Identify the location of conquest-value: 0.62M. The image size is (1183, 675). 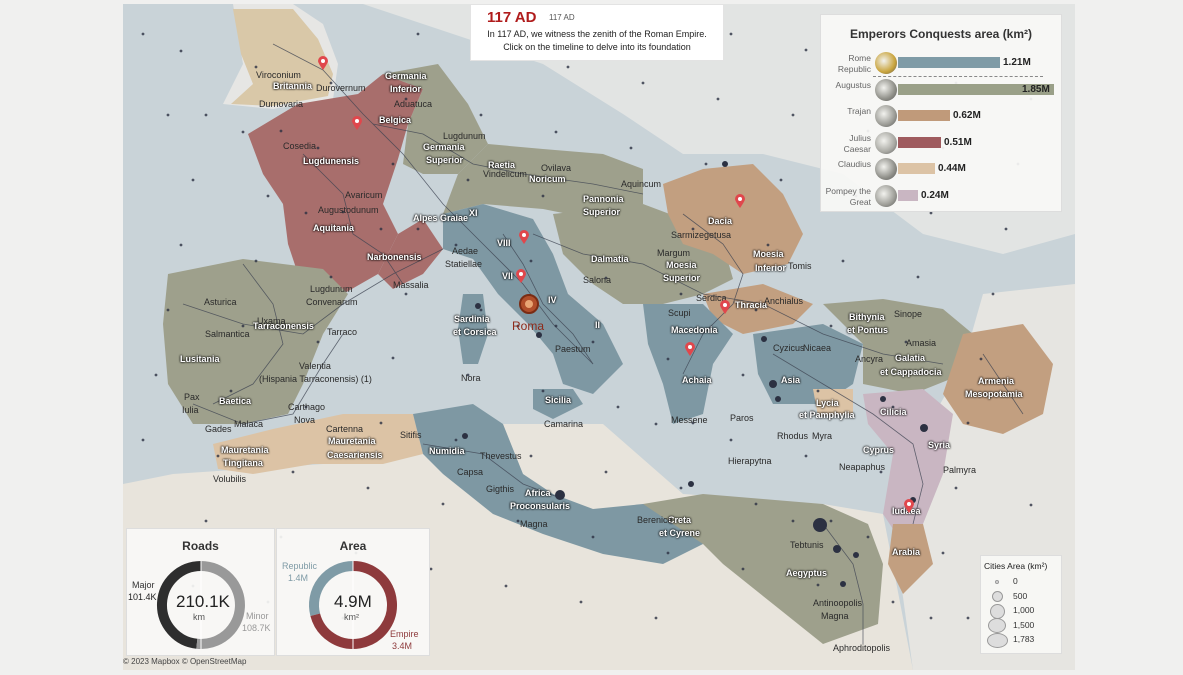
(967, 115).